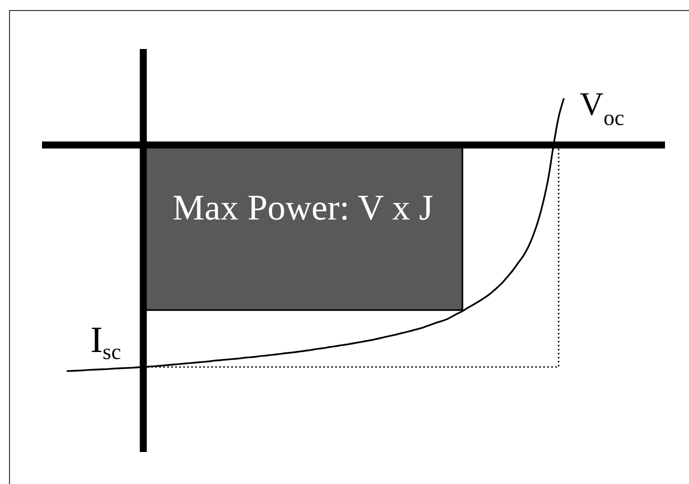  What do you see at coordinates (303, 207) in the screenshot?
I see `annotation: Max Power: V x J` at bounding box center [303, 207].